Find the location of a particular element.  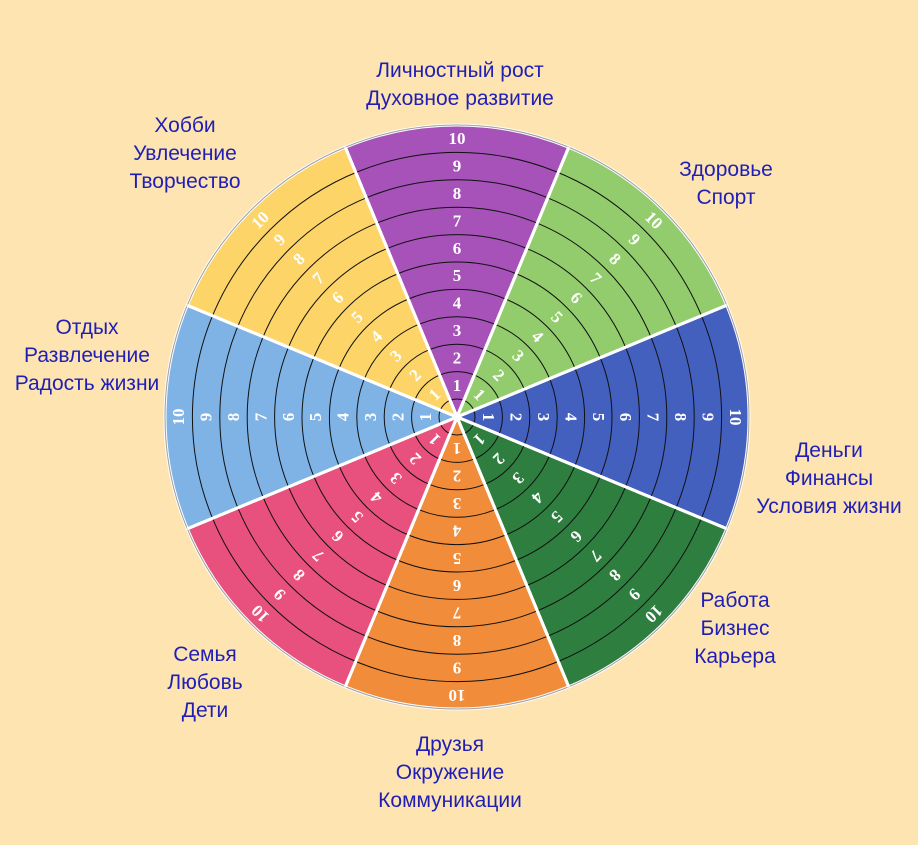

label-friends: Друзья Окружение Коммуникации is located at coordinates (450, 773).